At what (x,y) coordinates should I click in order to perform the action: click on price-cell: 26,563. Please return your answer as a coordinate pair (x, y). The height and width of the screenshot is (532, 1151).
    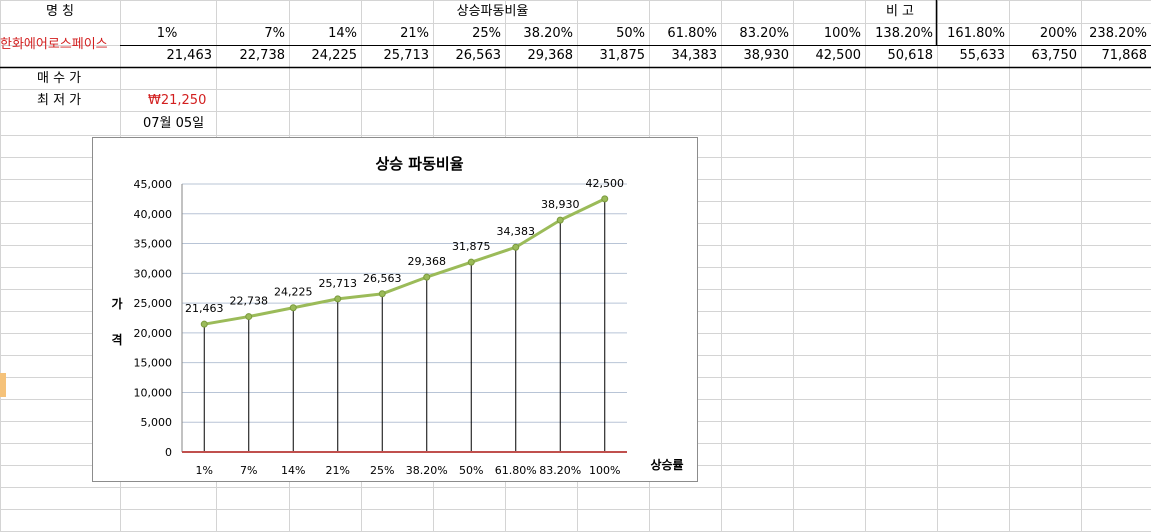
    Looking at the image, I should click on (478, 55).